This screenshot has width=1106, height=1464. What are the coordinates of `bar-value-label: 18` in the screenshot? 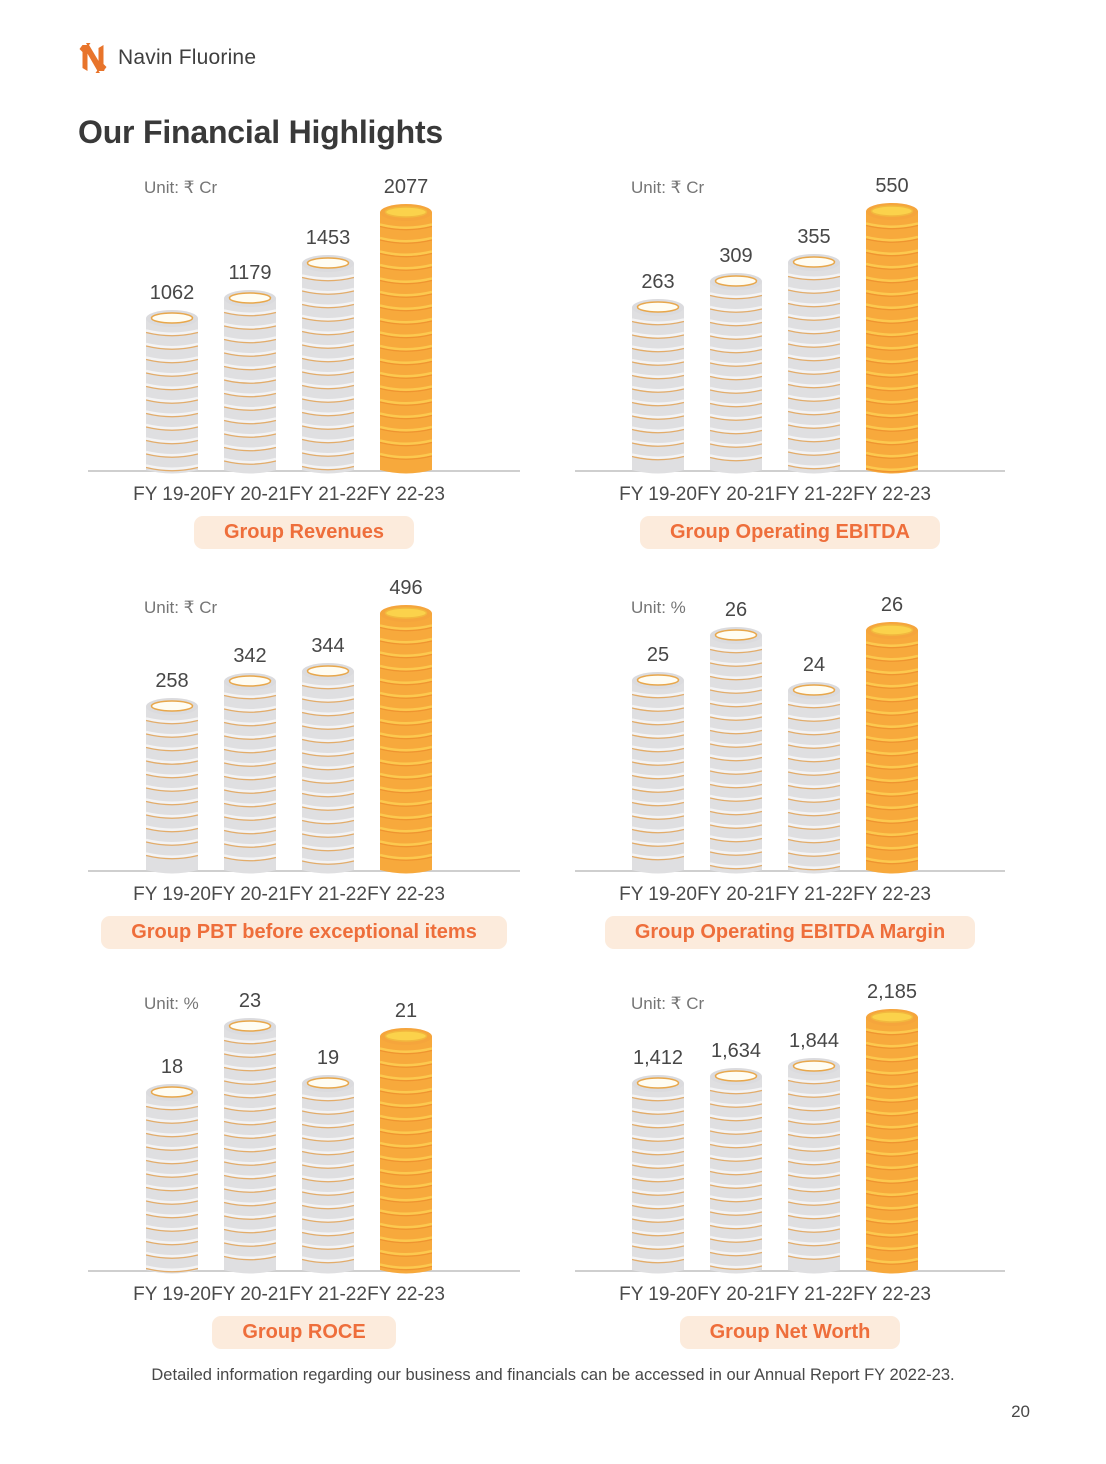 It's located at (172, 1067).